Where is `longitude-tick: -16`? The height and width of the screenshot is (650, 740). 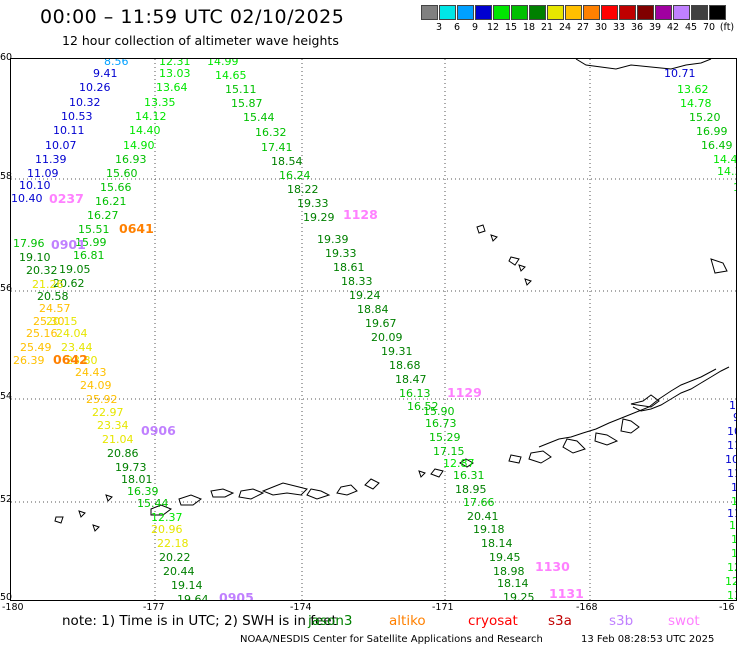 longitude-tick: -16 is located at coordinates (727, 607).